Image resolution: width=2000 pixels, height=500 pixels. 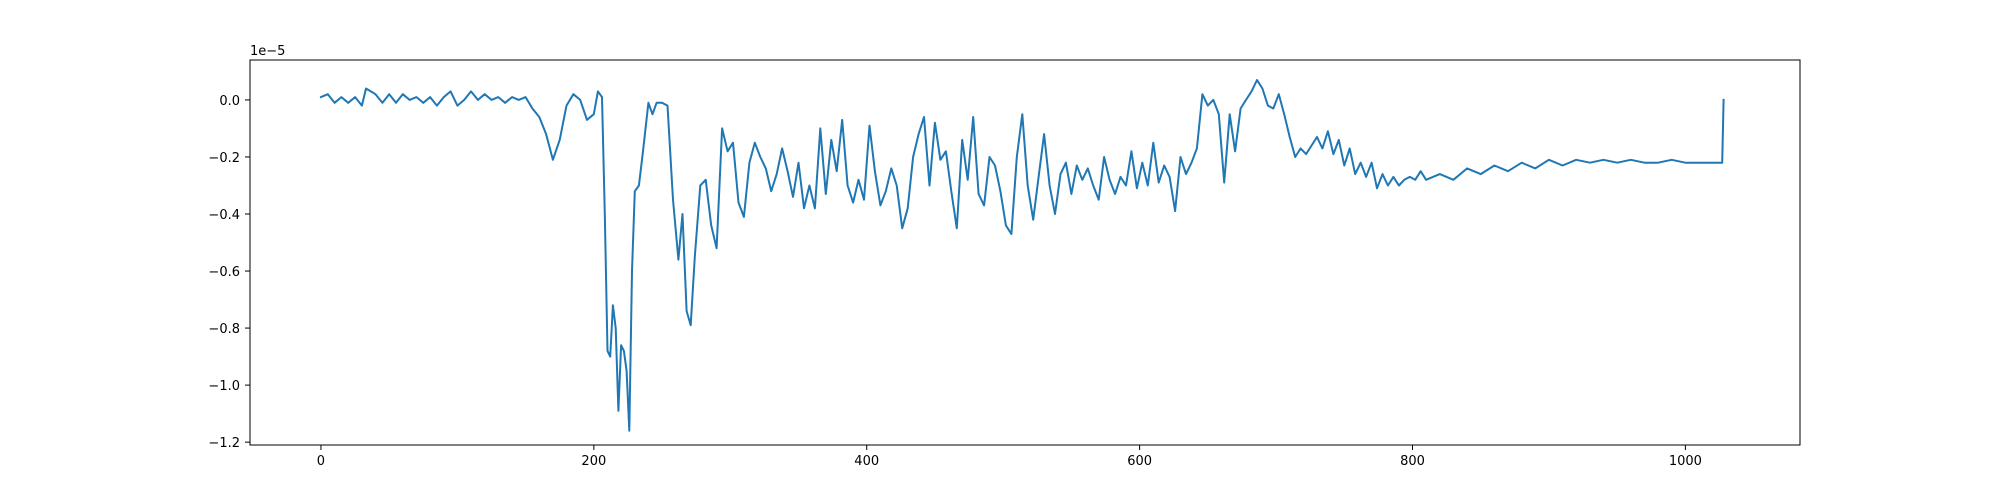 What do you see at coordinates (229, 101) in the screenshot?
I see `y-tick-label: 0.0` at bounding box center [229, 101].